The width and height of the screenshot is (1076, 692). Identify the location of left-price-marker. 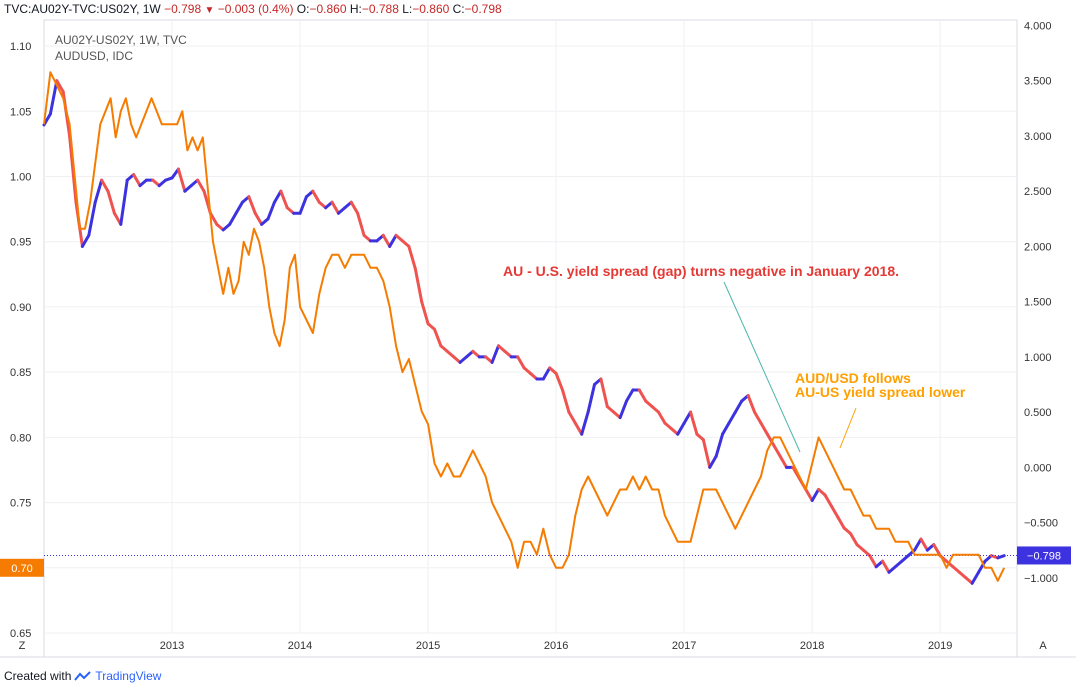
(22, 567).